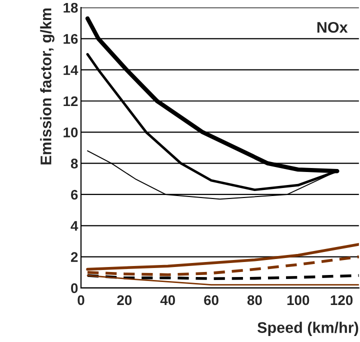  Describe the element at coordinates (307, 329) in the screenshot. I see `x-axis-title: Speed (km/hr)` at that location.